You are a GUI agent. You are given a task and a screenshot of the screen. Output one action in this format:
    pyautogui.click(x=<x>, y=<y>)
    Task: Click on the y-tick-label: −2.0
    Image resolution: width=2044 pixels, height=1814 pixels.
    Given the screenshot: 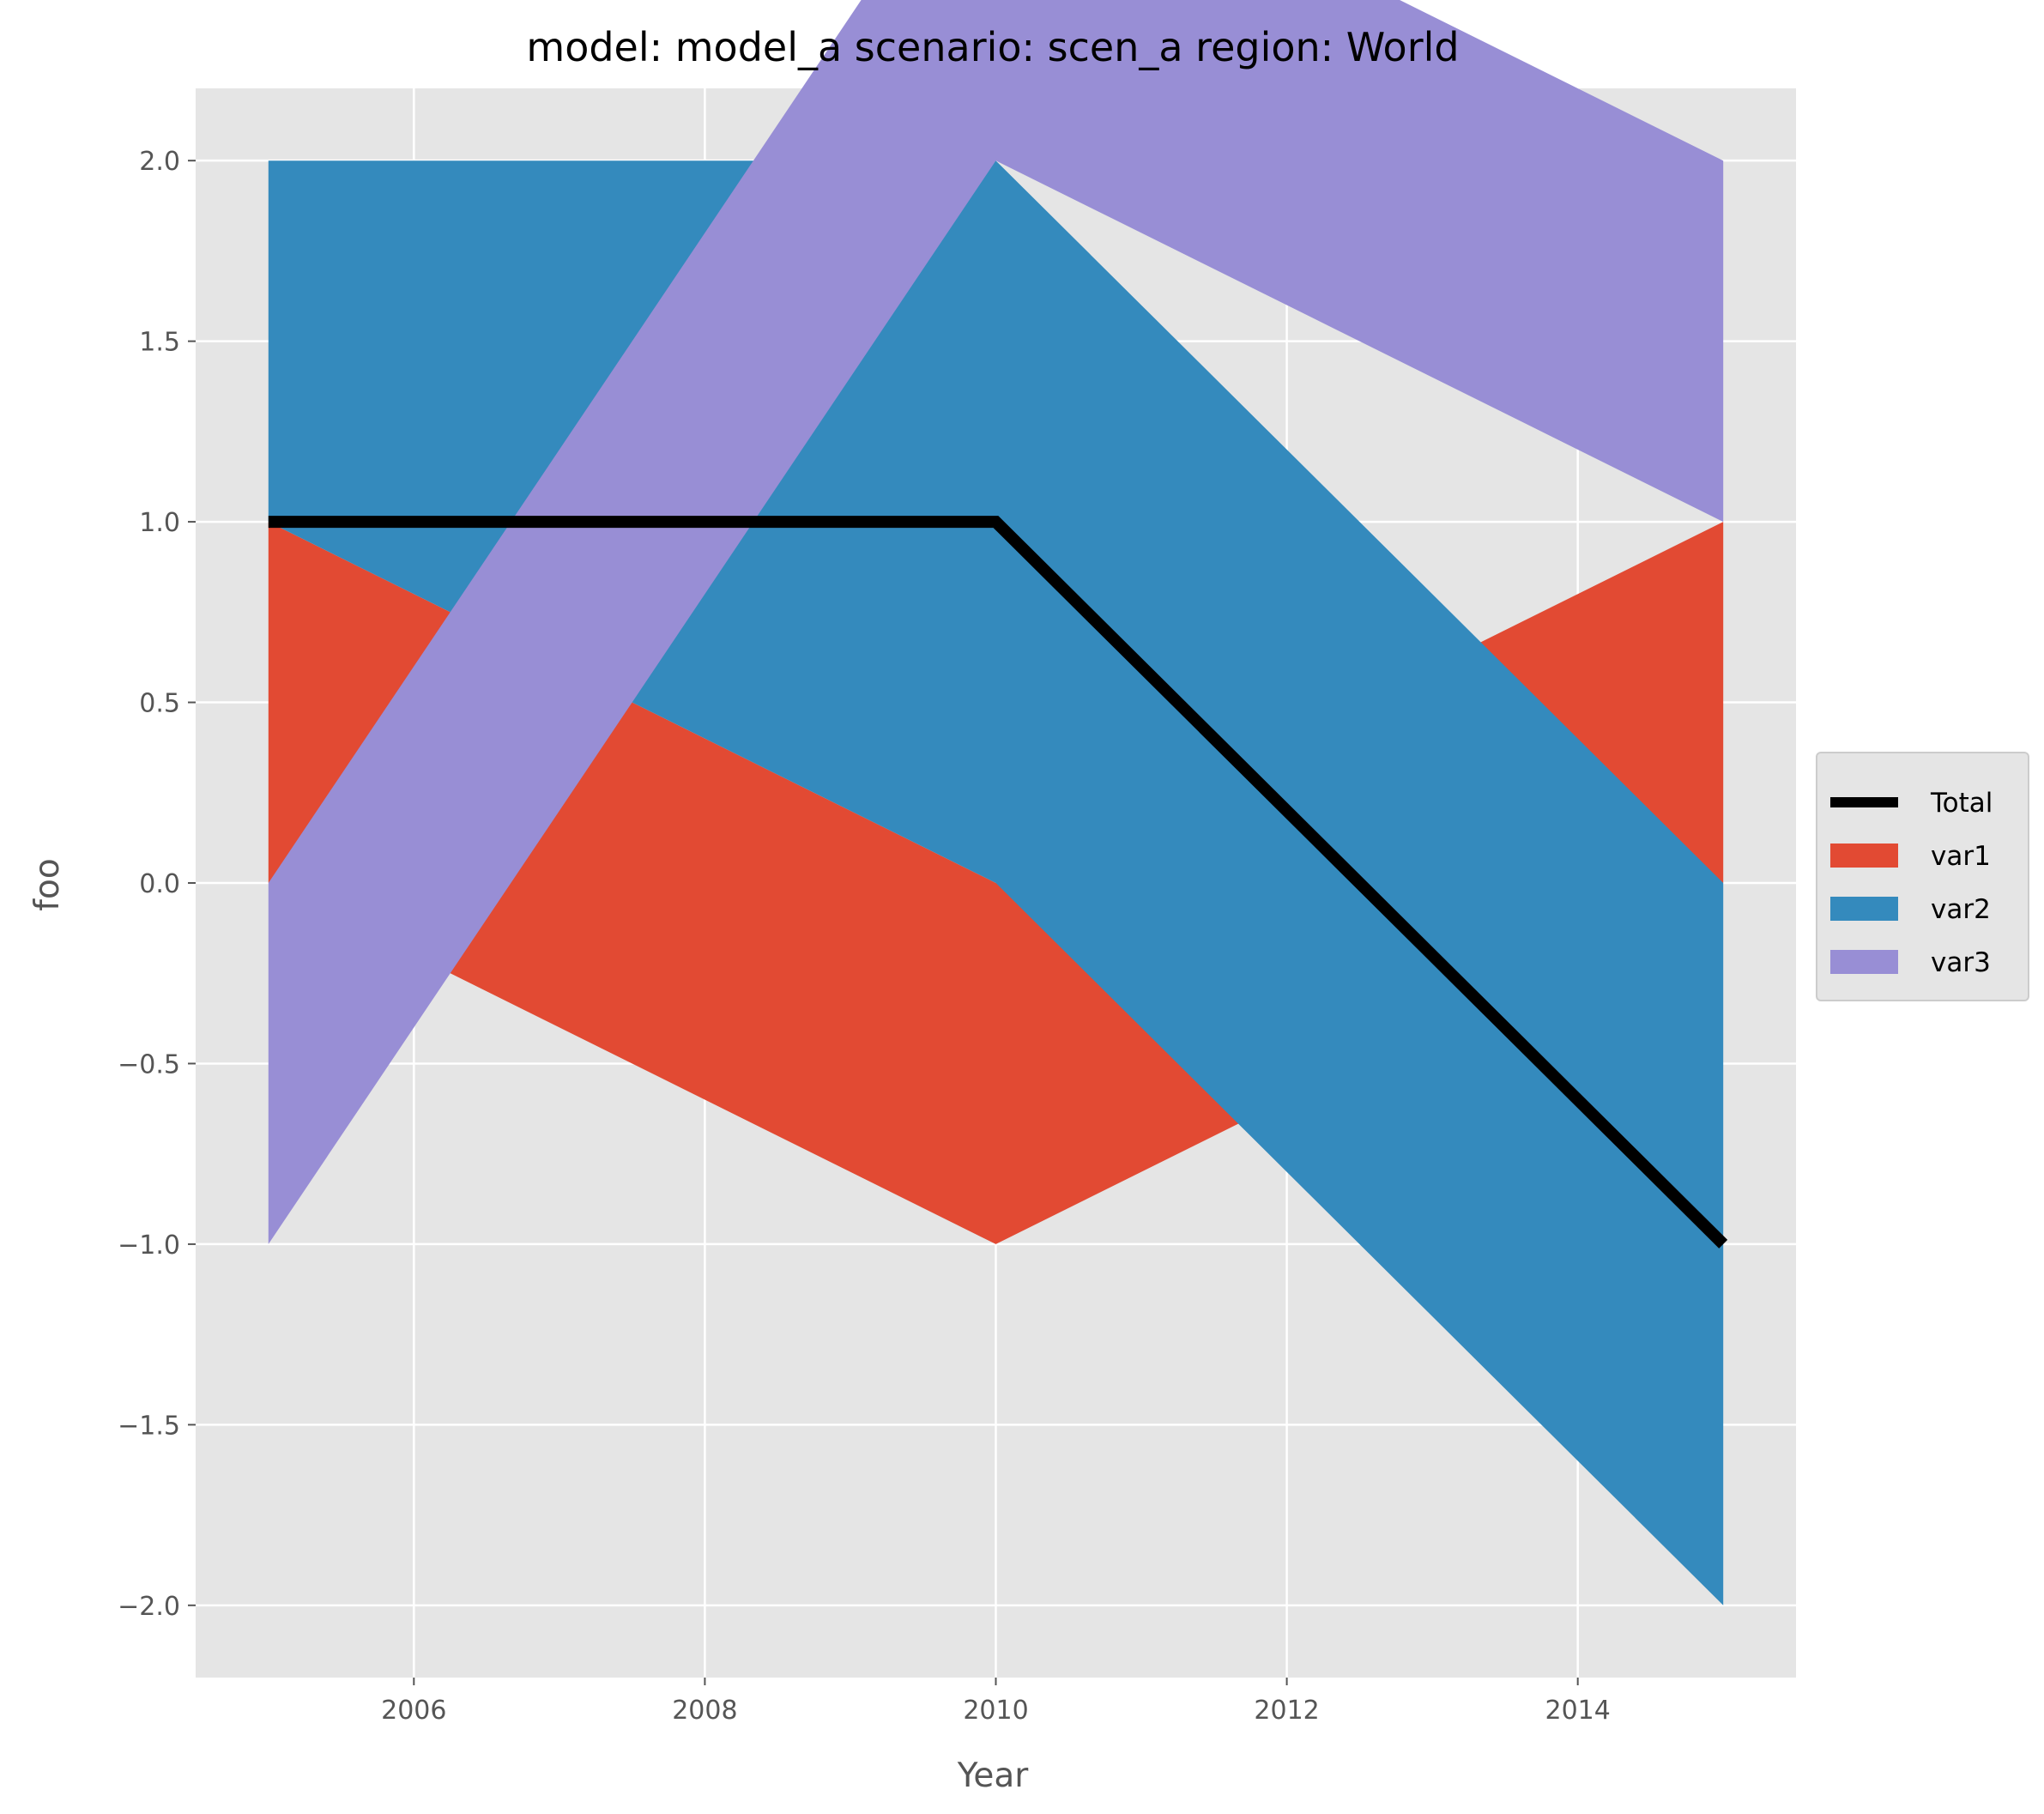 What is the action you would take?
    pyautogui.click(x=149, y=1607)
    